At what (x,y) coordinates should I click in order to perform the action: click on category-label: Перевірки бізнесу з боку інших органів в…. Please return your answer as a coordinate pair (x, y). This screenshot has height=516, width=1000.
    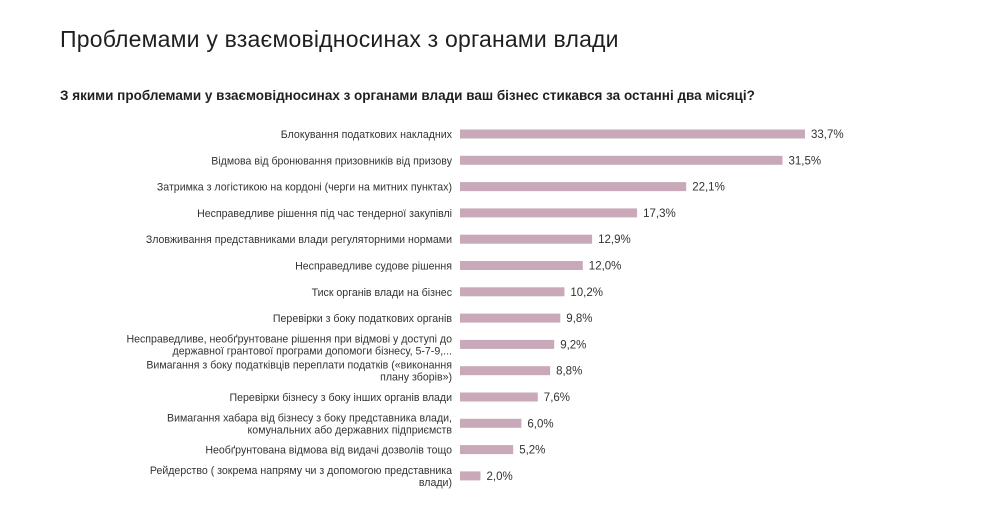
    Looking at the image, I should click on (341, 398).